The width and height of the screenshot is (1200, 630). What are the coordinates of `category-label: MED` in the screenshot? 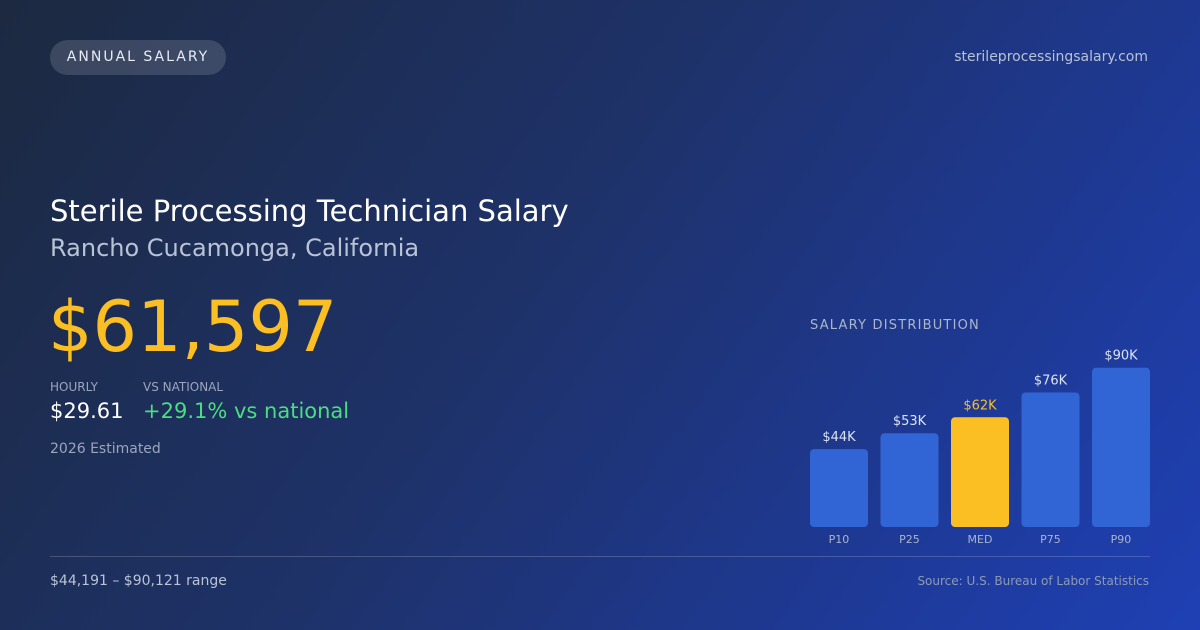 It's located at (980, 539).